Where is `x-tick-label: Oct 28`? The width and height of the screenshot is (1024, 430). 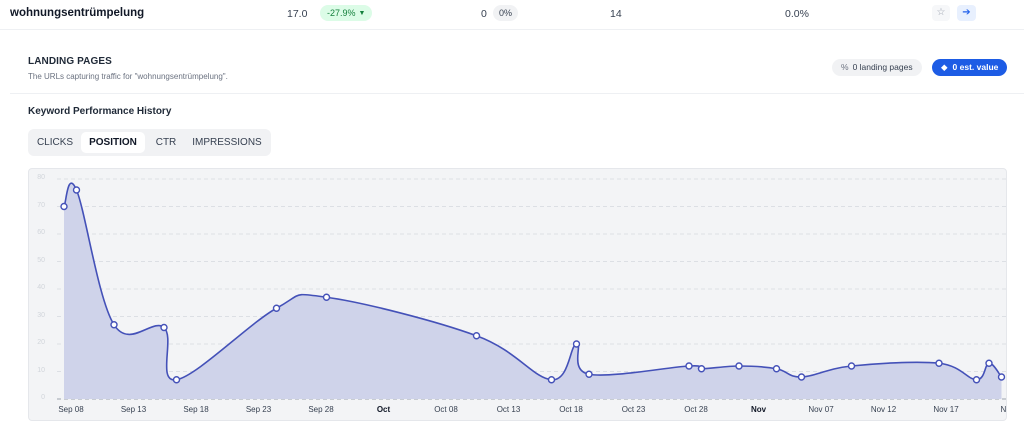
x-tick-label: Oct 28 is located at coordinates (696, 409).